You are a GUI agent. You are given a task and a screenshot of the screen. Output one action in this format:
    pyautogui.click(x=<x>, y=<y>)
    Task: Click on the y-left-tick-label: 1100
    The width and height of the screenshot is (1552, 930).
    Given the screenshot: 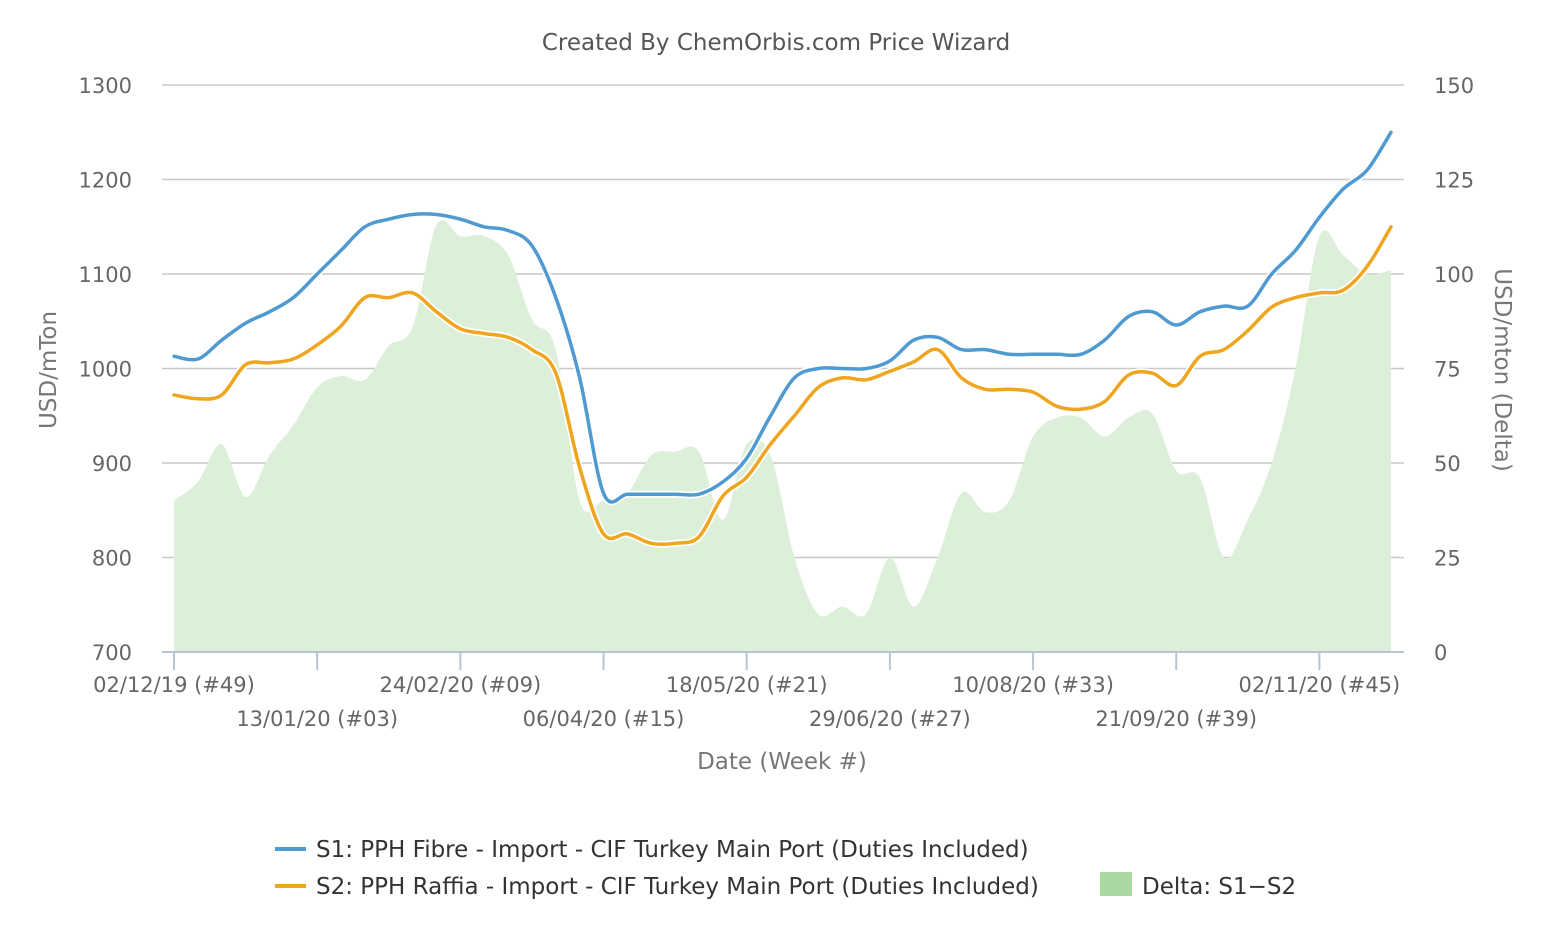 What is the action you would take?
    pyautogui.click(x=105, y=275)
    